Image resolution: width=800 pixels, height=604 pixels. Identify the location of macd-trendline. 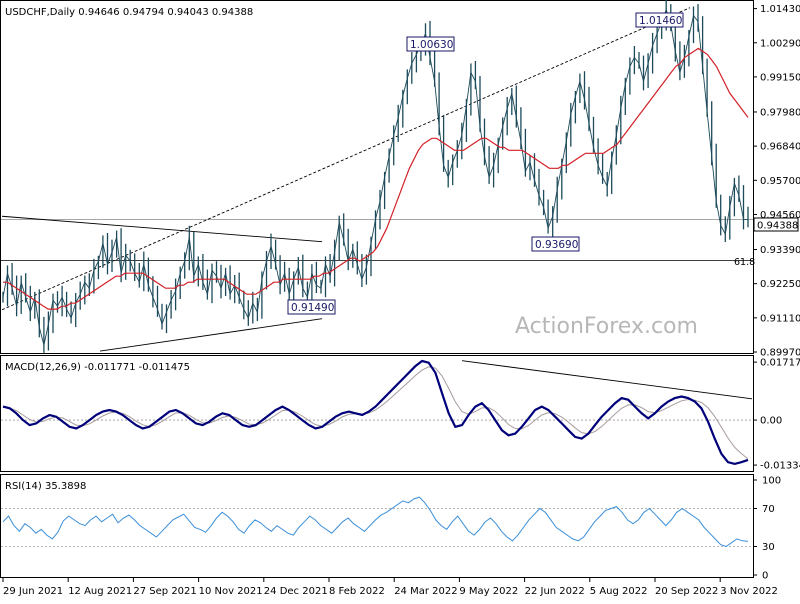
(607, 380).